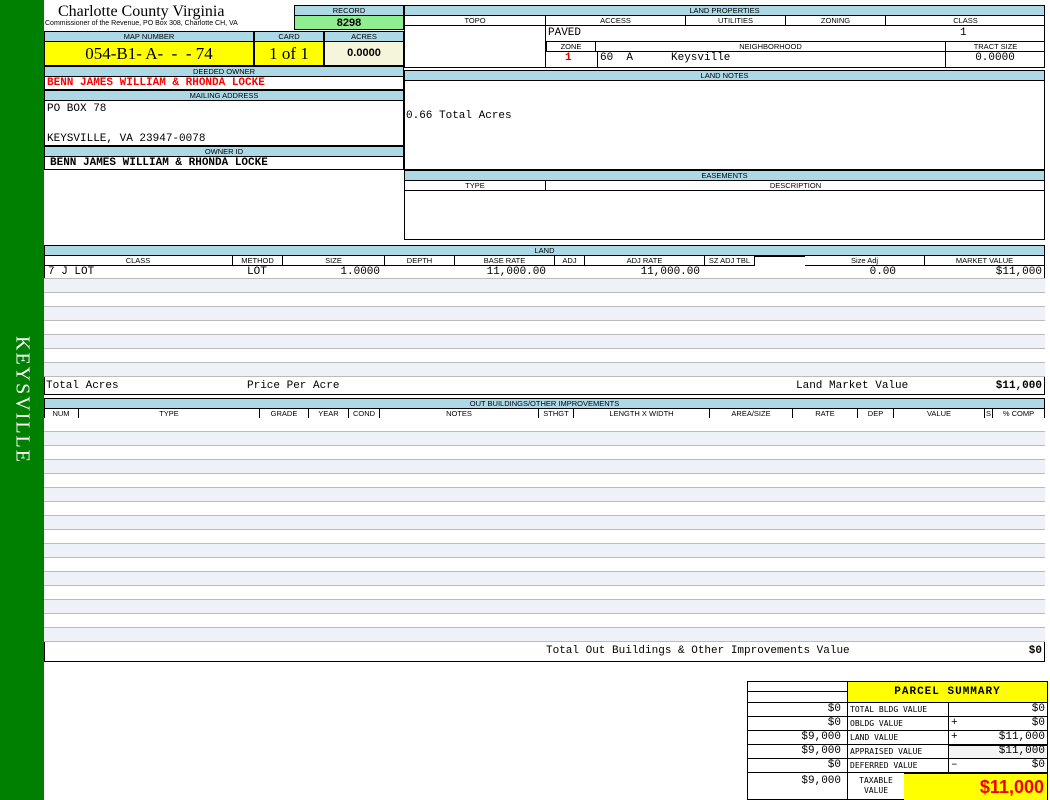 The height and width of the screenshot is (800, 1050). Describe the element at coordinates (724, 10) in the screenshot. I see `land-properties-title: LAND PROPERTIES` at that location.